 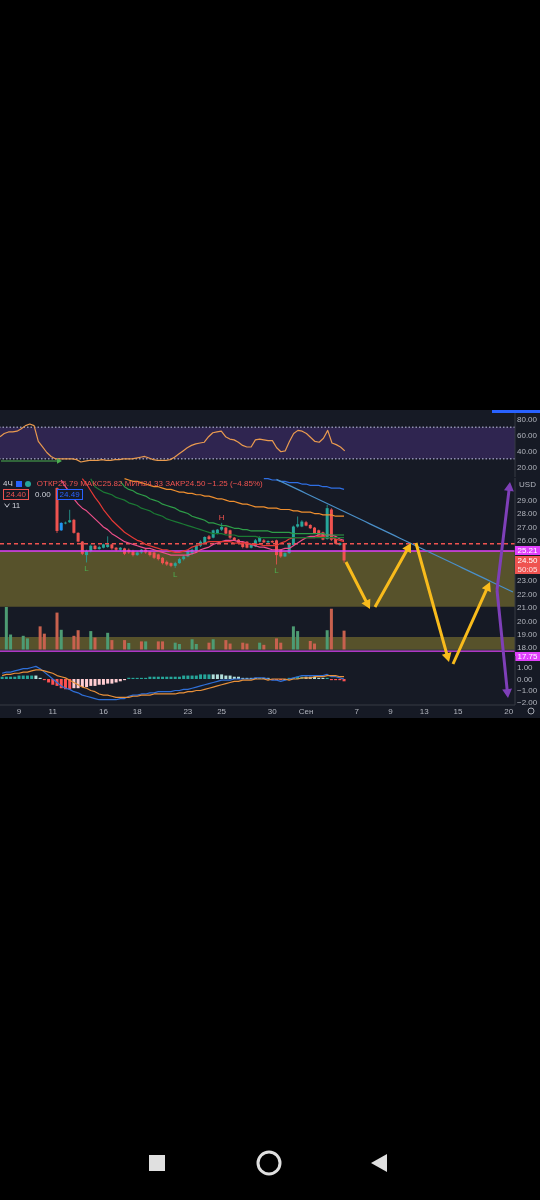 What do you see at coordinates (16, 505) in the screenshot?
I see `annotation: 11` at bounding box center [16, 505].